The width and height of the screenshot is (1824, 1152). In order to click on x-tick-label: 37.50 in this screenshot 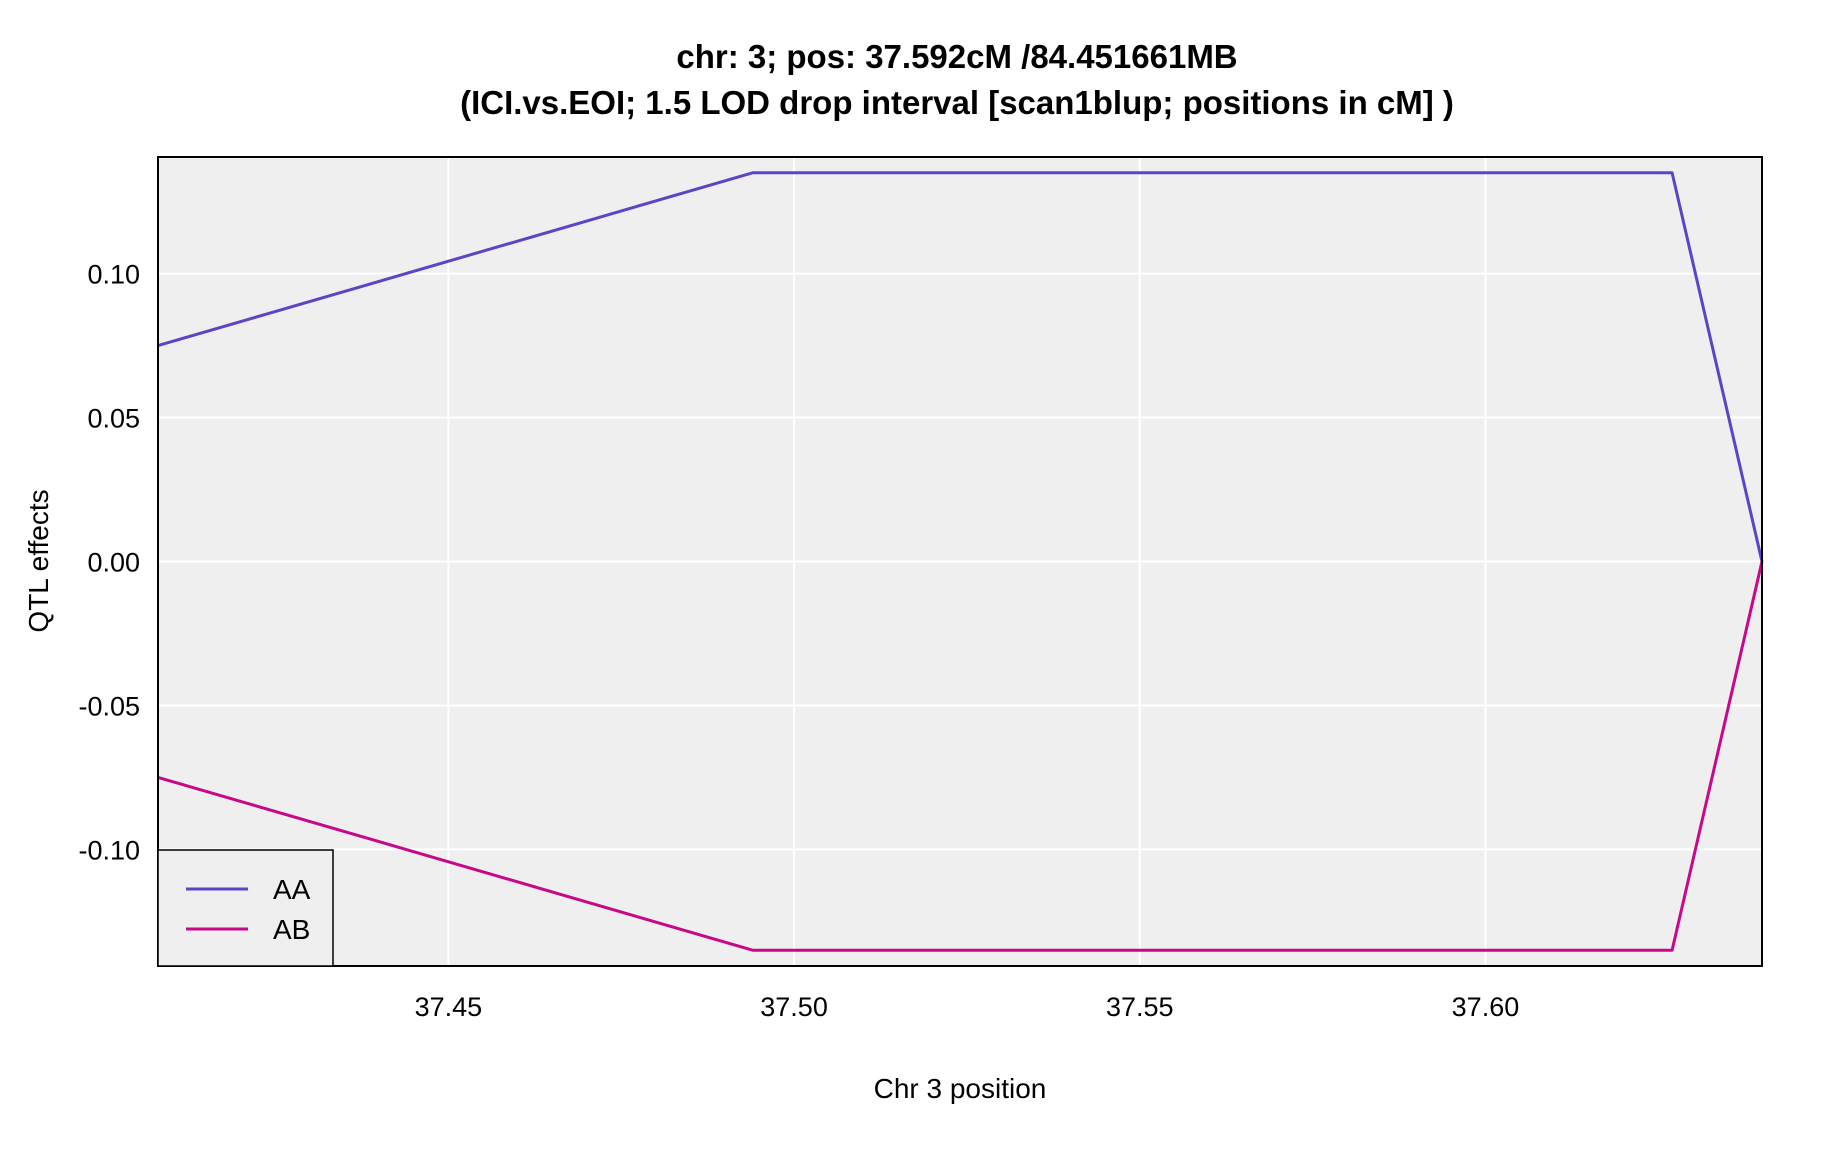, I will do `click(794, 1007)`.